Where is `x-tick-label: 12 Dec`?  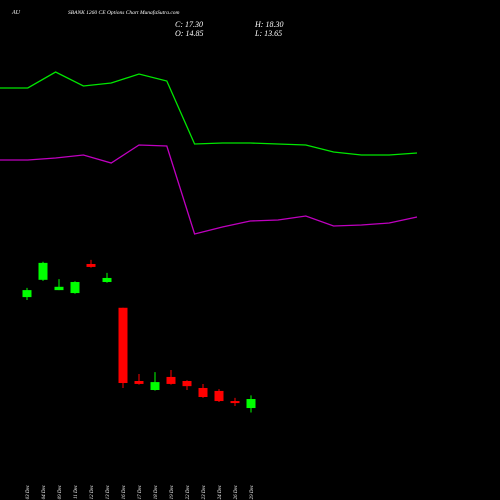 x-tick-label: 12 Dec is located at coordinates (92, 491).